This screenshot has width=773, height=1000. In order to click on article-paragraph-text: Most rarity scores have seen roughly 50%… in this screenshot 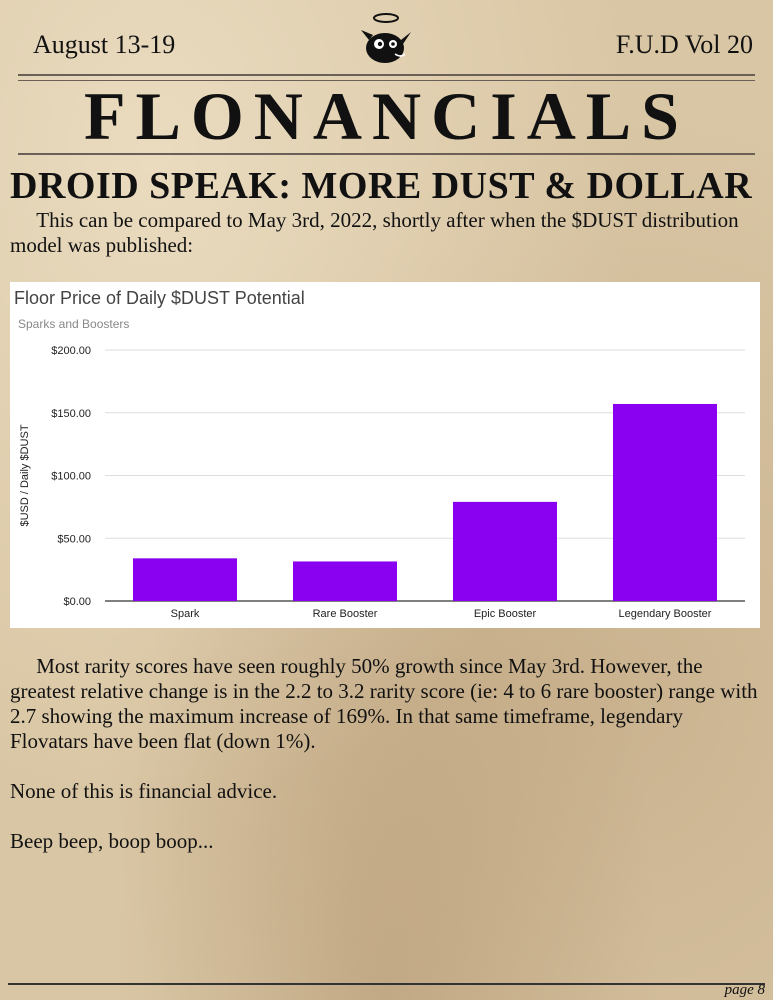, I will do `click(384, 703)`.